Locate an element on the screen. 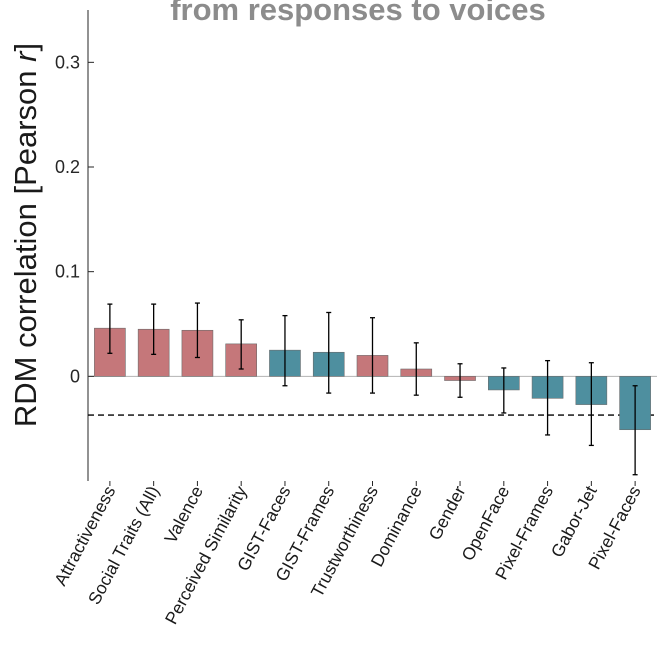  y-axis-title: RDM correlation [Pearson r] is located at coordinates (25, 235).